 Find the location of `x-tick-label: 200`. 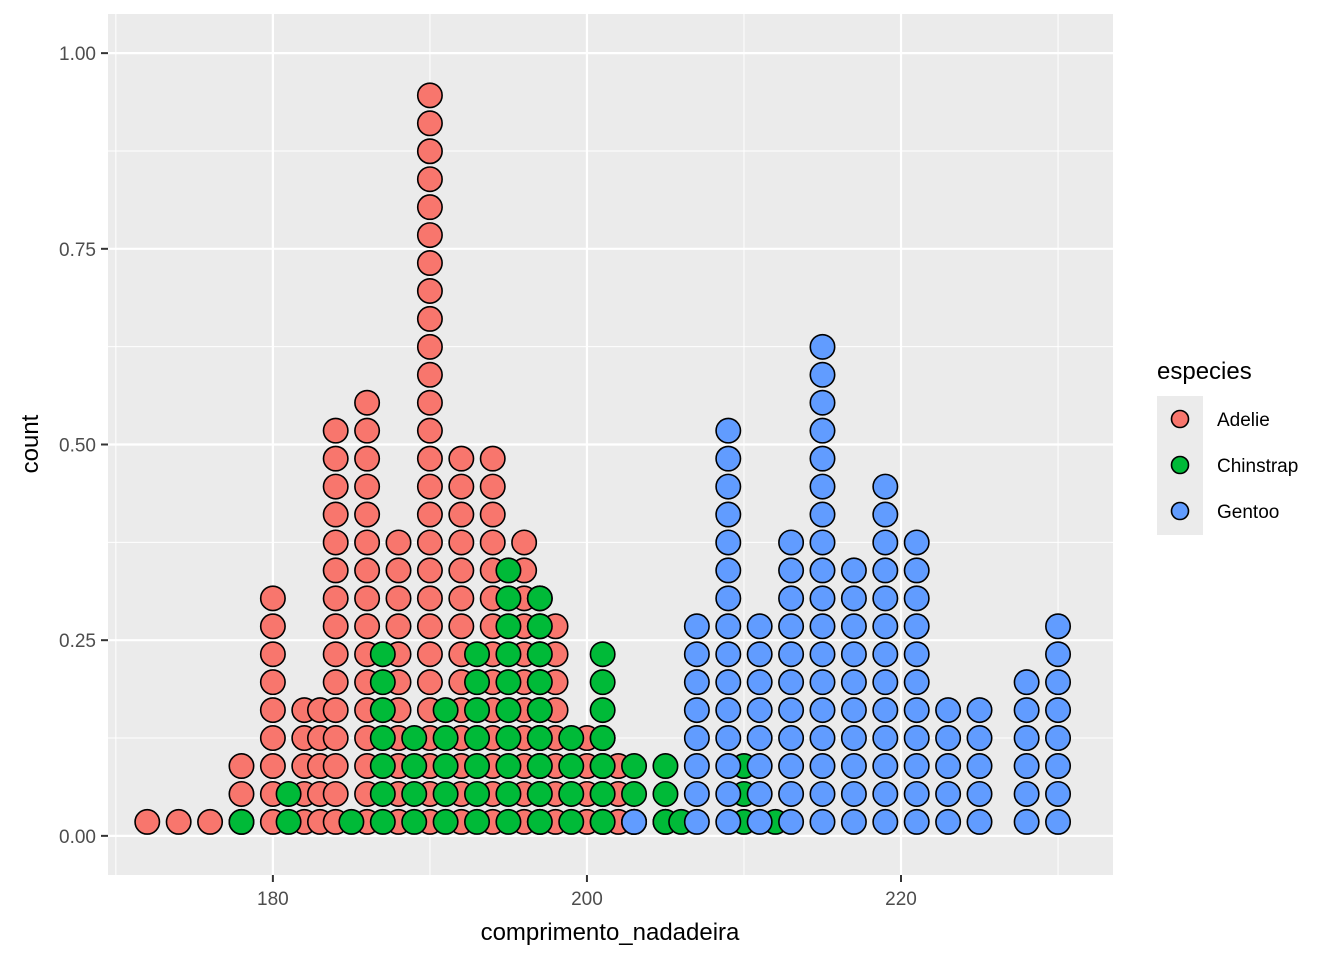

x-tick-label: 200 is located at coordinates (587, 899).